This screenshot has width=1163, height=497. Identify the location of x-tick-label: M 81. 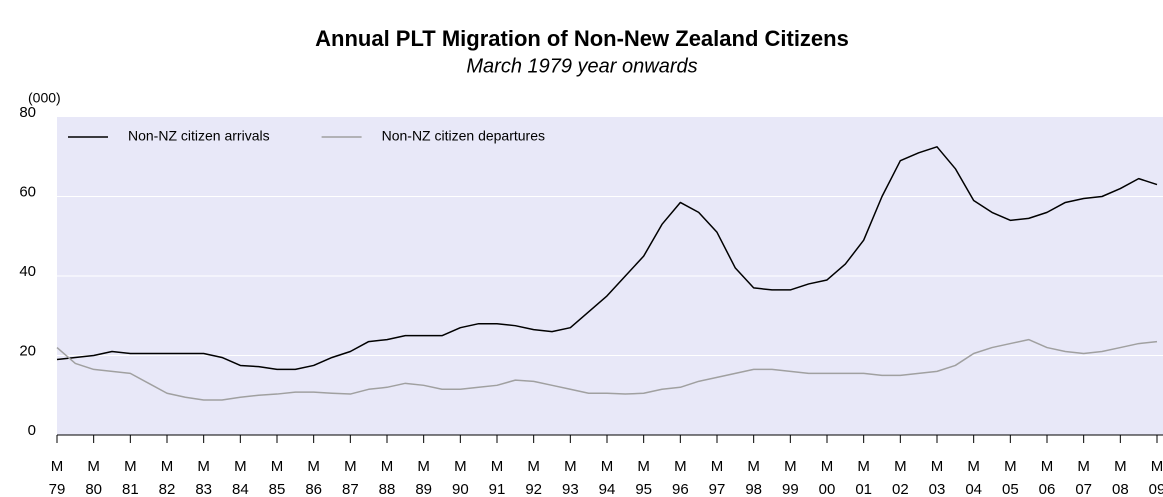
(130, 477).